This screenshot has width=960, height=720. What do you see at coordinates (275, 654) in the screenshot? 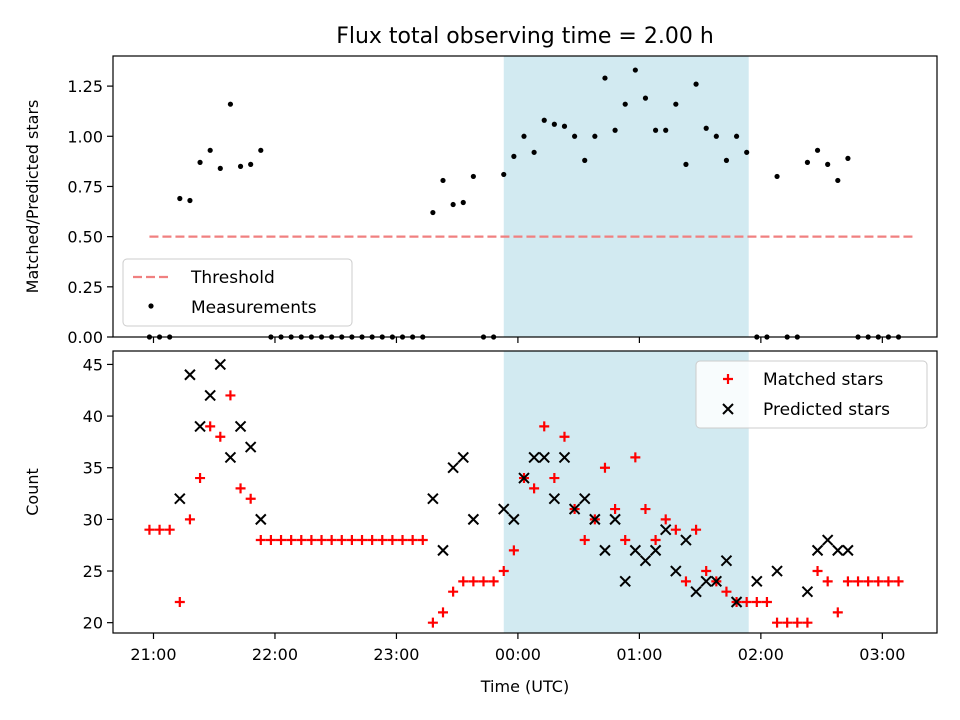
I see `x-tick-label: 22:00` at bounding box center [275, 654].